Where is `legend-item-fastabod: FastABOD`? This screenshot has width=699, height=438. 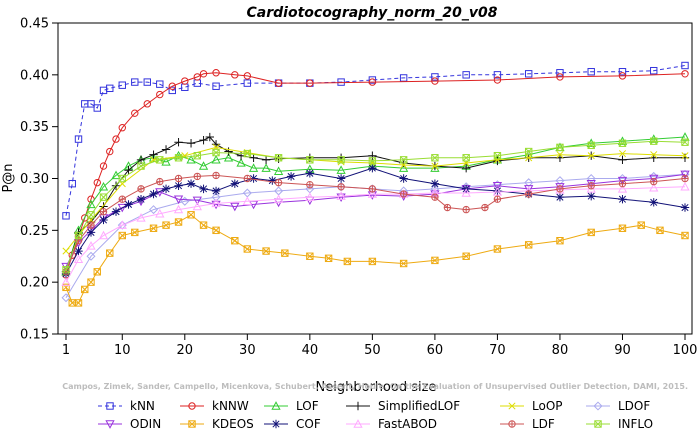 legend-item-fastabod: FastABOD is located at coordinates (391, 424).